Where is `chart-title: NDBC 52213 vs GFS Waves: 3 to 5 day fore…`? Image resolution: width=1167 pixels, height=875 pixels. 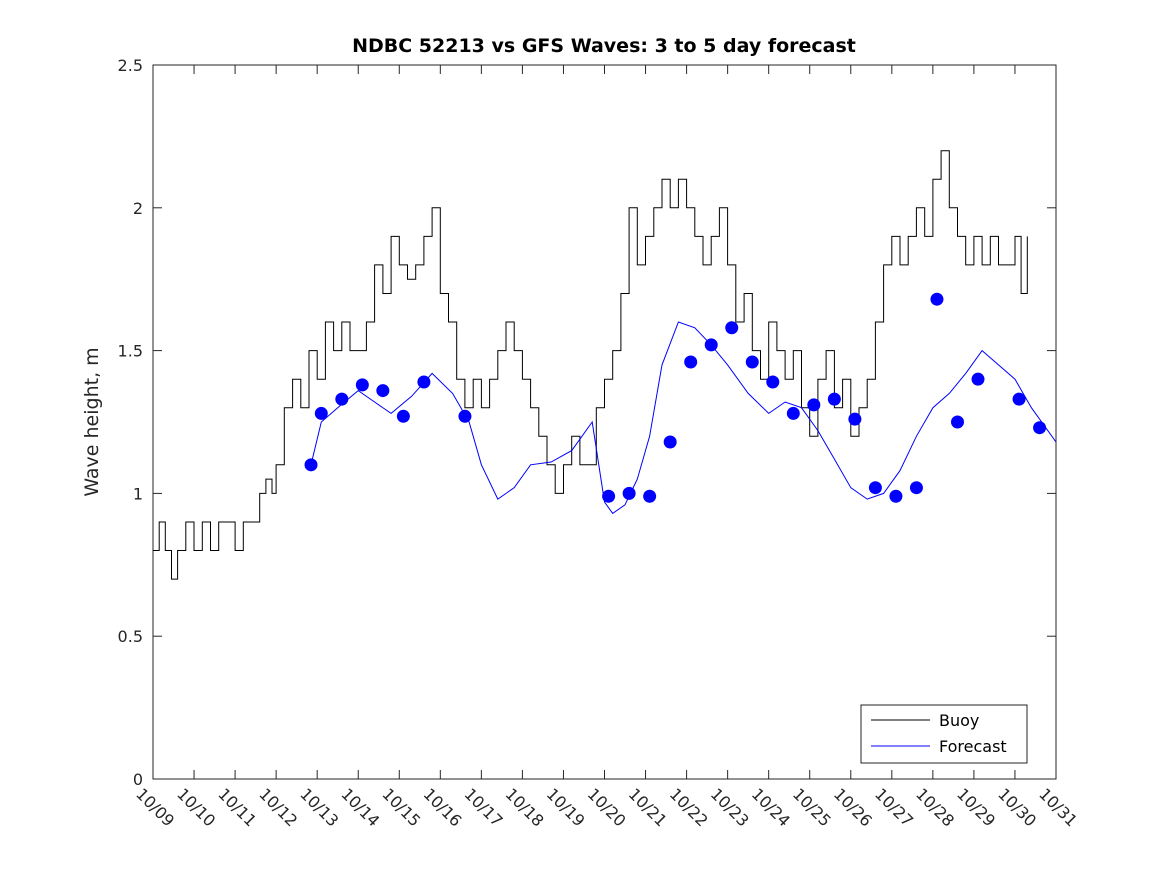 chart-title: NDBC 52213 vs GFS Waves: 3 to 5 day fore… is located at coordinates (604, 46).